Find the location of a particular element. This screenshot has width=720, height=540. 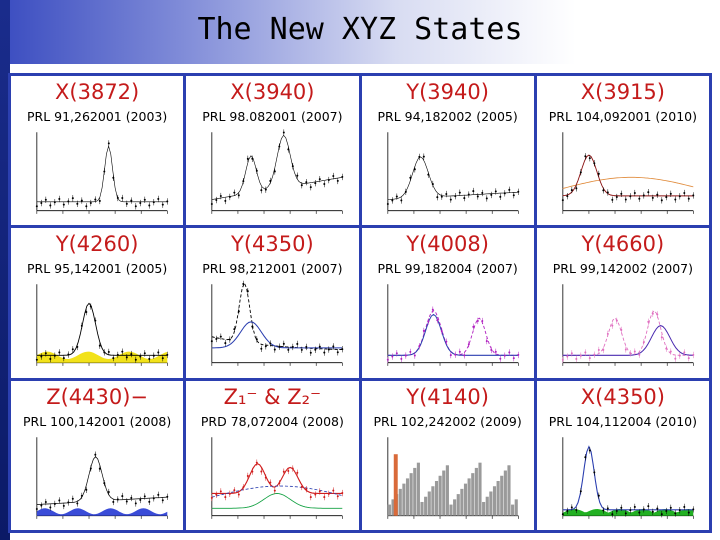

journal-reference: PRL 104,112004 (2010) is located at coordinates (622, 421).